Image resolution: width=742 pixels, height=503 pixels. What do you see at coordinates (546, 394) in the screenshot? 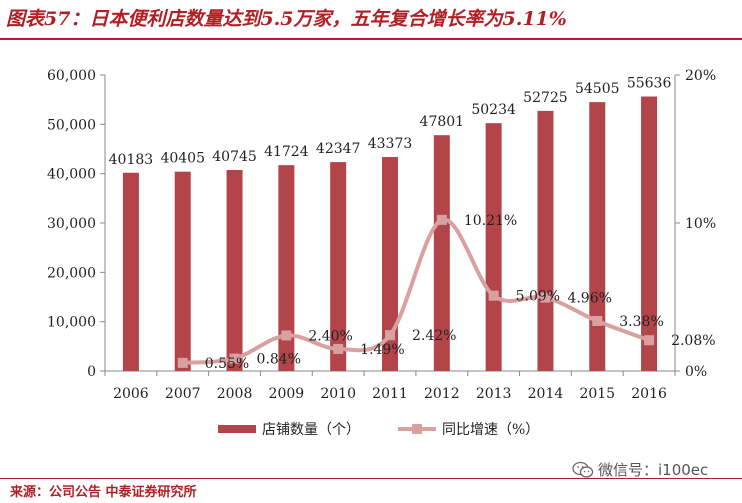
I see `x-tick-label: 2014` at bounding box center [546, 394].